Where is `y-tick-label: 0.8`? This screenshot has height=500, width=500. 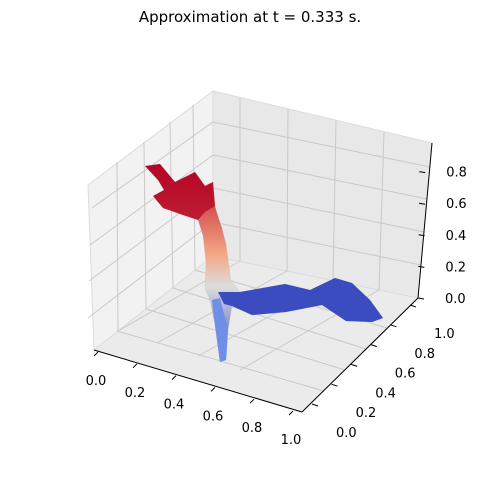
y-tick-label: 0.8 is located at coordinates (424, 354).